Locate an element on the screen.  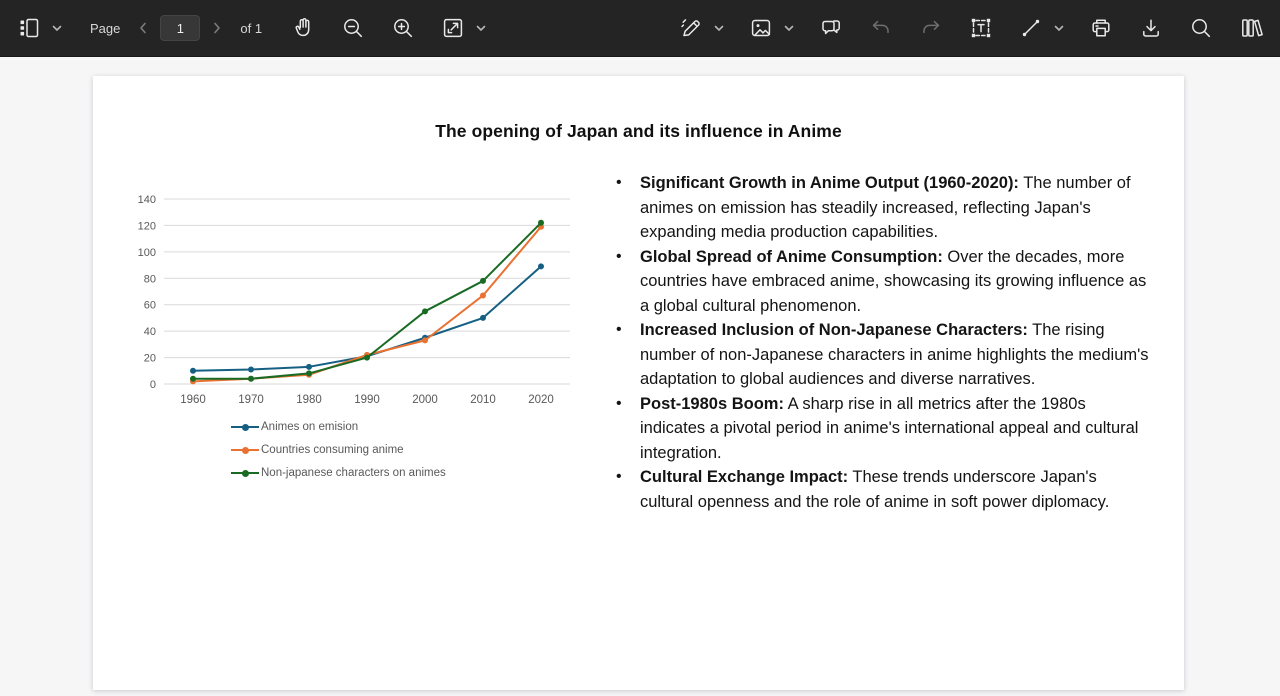
zoom-in-button is located at coordinates (403, 28).